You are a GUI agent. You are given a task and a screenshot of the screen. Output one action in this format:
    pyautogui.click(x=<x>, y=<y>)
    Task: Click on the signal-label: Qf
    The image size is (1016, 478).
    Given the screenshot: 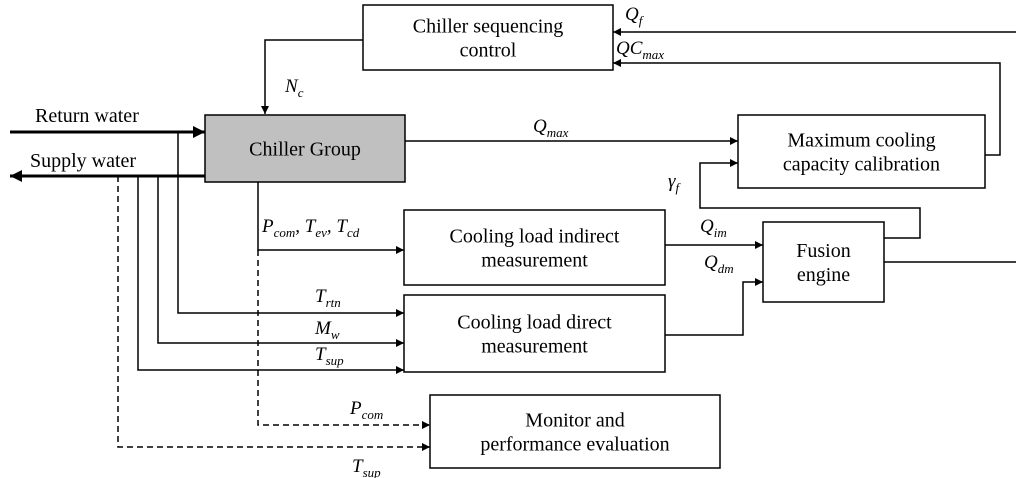 What is the action you would take?
    pyautogui.click(x=635, y=16)
    